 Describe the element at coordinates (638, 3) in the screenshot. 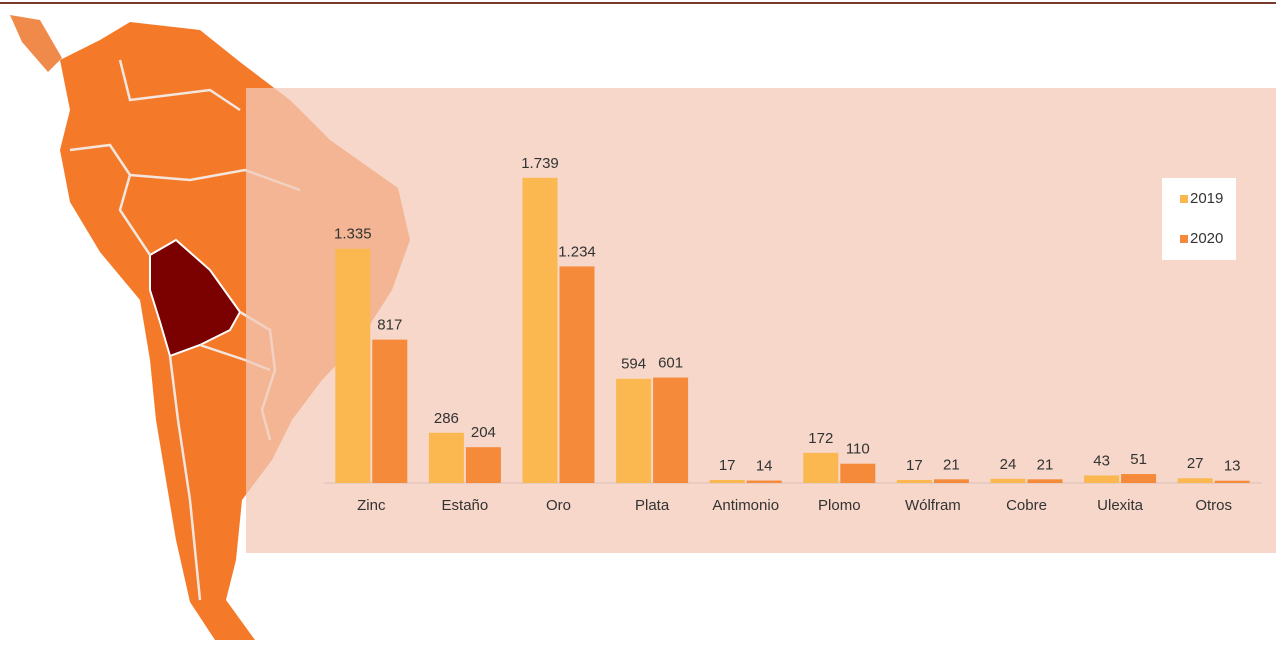

I see `top-rule` at that location.